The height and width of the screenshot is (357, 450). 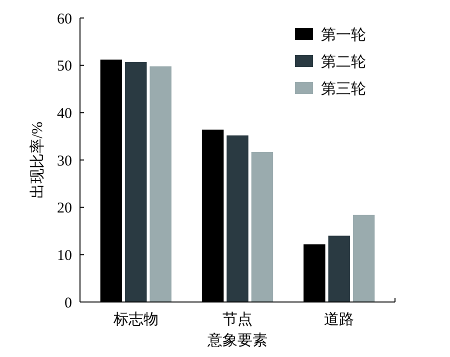 What do you see at coordinates (237, 340) in the screenshot?
I see `x-axis-title: 意象要素` at bounding box center [237, 340].